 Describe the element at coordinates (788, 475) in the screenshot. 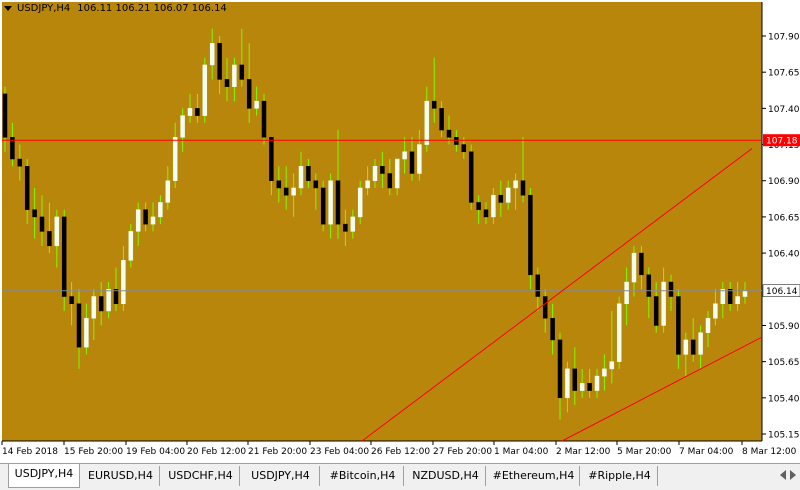

I see `tab-scroll-arrows` at that location.